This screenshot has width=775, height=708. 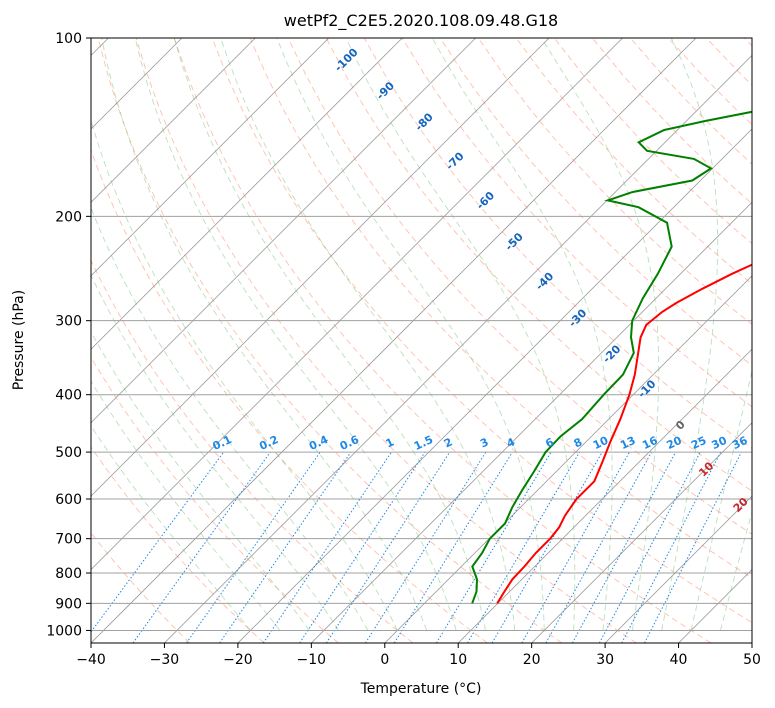 What do you see at coordinates (68, 453) in the screenshot?
I see `y-tick-label: 500` at bounding box center [68, 453].